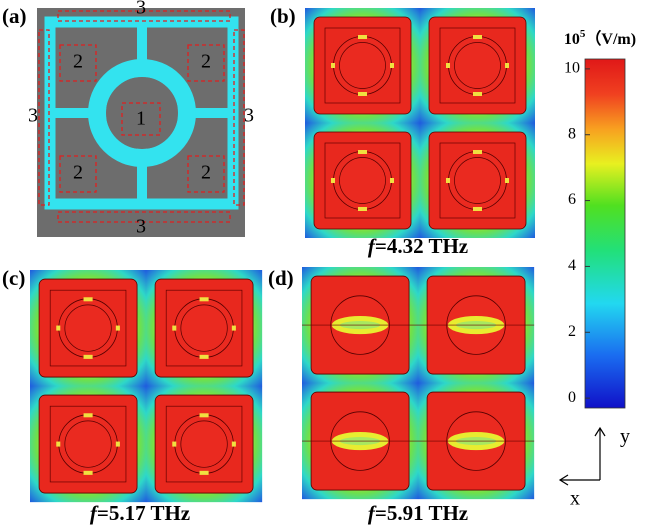  What do you see at coordinates (572, 331) in the screenshot?
I see `colorbar-tick-label: 2` at bounding box center [572, 331].